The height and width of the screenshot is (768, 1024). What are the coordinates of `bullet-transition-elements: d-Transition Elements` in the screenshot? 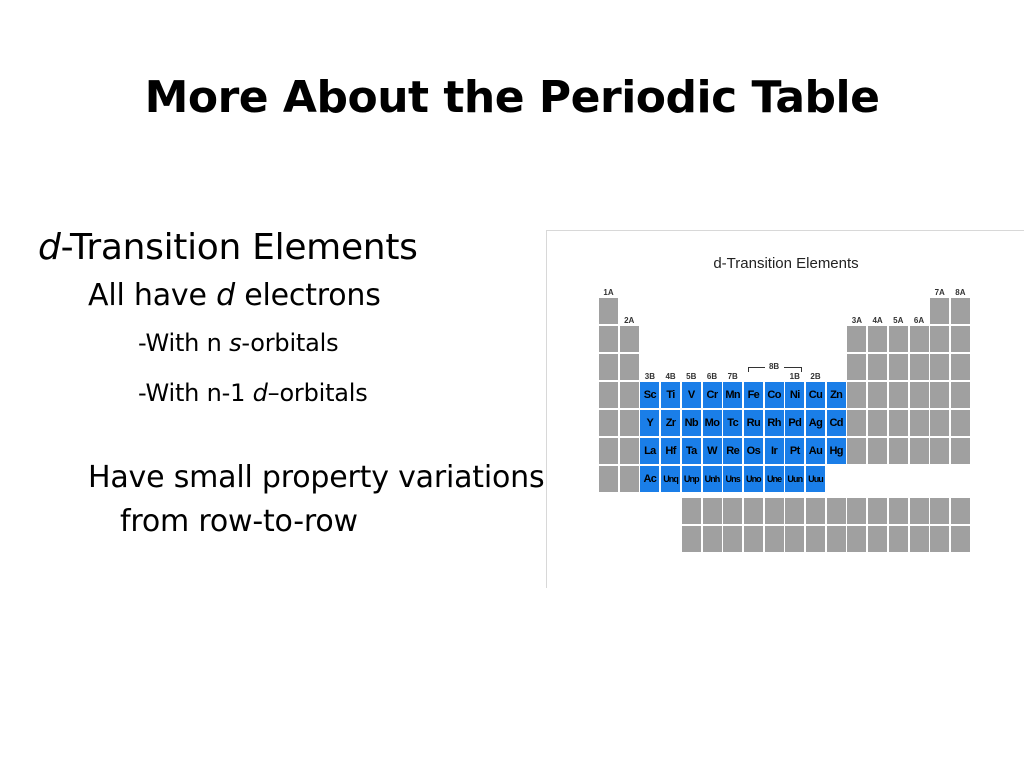 It's located at (288, 248).